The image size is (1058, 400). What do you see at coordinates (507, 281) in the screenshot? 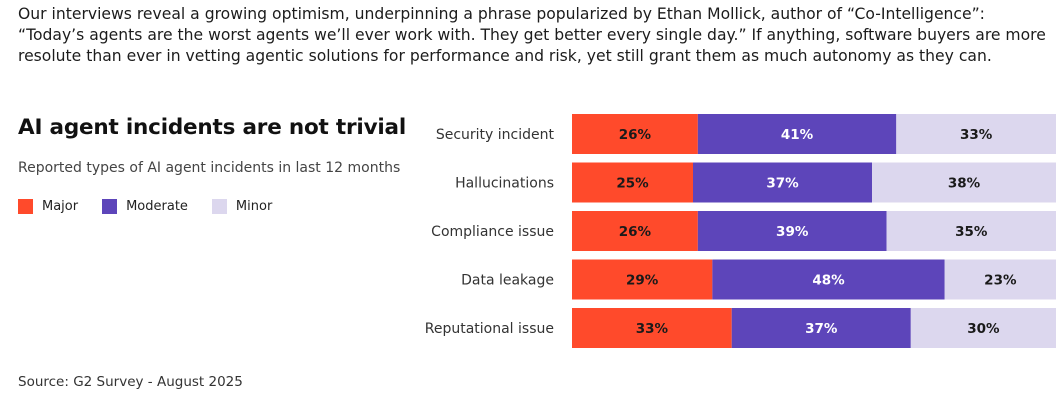
I see `category-label-data-leakage: Data leakage` at bounding box center [507, 281].